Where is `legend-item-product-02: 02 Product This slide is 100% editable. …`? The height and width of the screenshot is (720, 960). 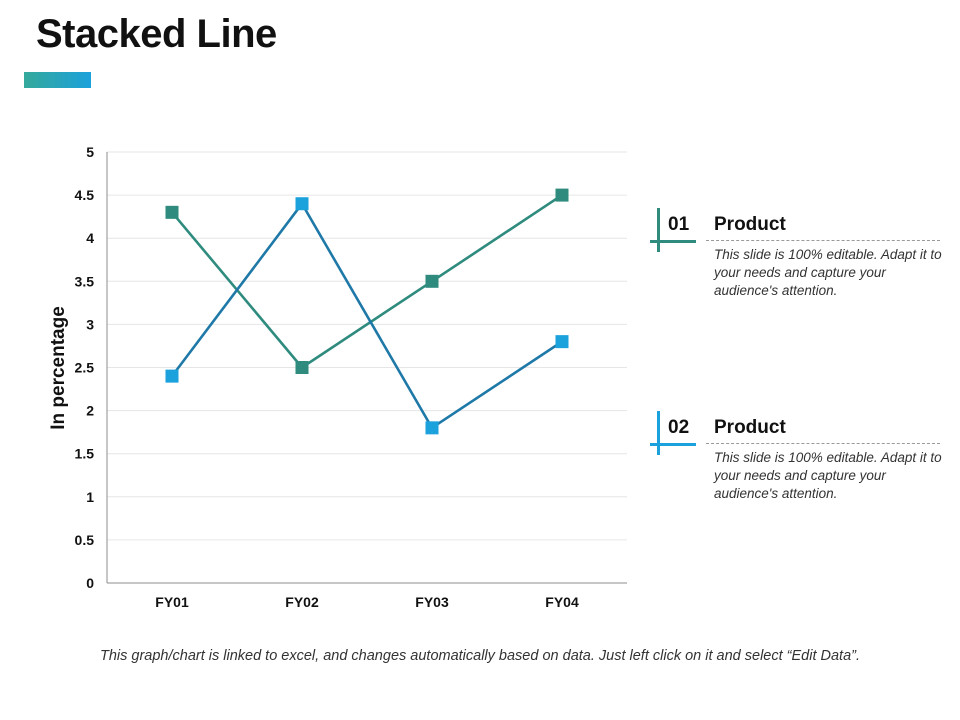
legend-item-product-02: 02 Product This slide is 100% editable. … is located at coordinates (798, 466).